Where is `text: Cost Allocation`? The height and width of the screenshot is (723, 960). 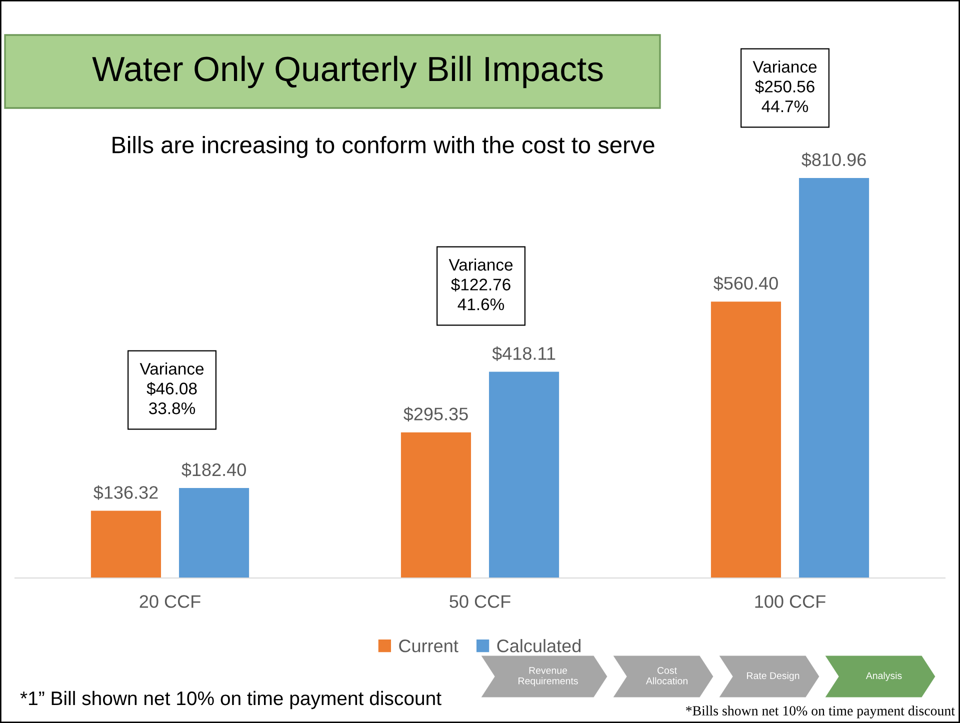 text: Cost Allocation is located at coordinates (667, 675).